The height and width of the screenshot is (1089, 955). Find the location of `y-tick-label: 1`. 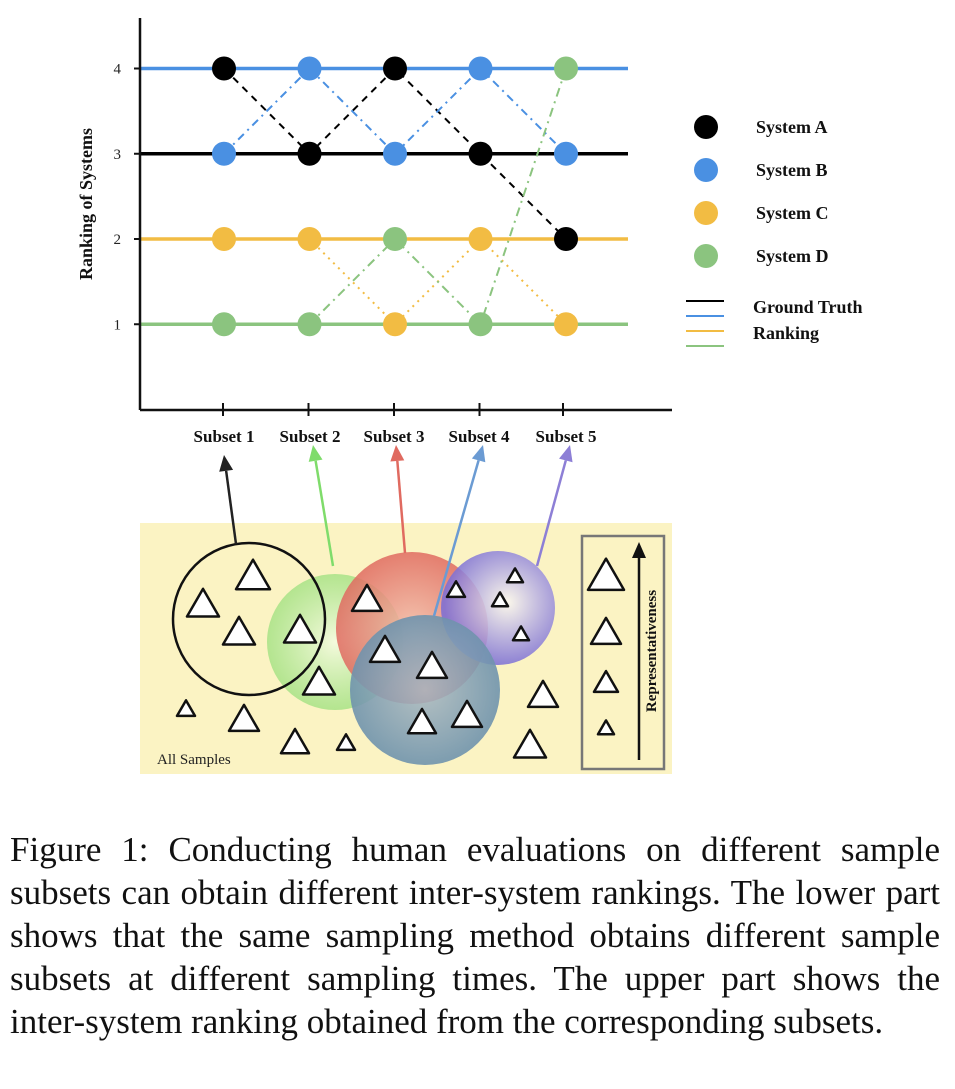

y-tick-label: 1 is located at coordinates (118, 325).